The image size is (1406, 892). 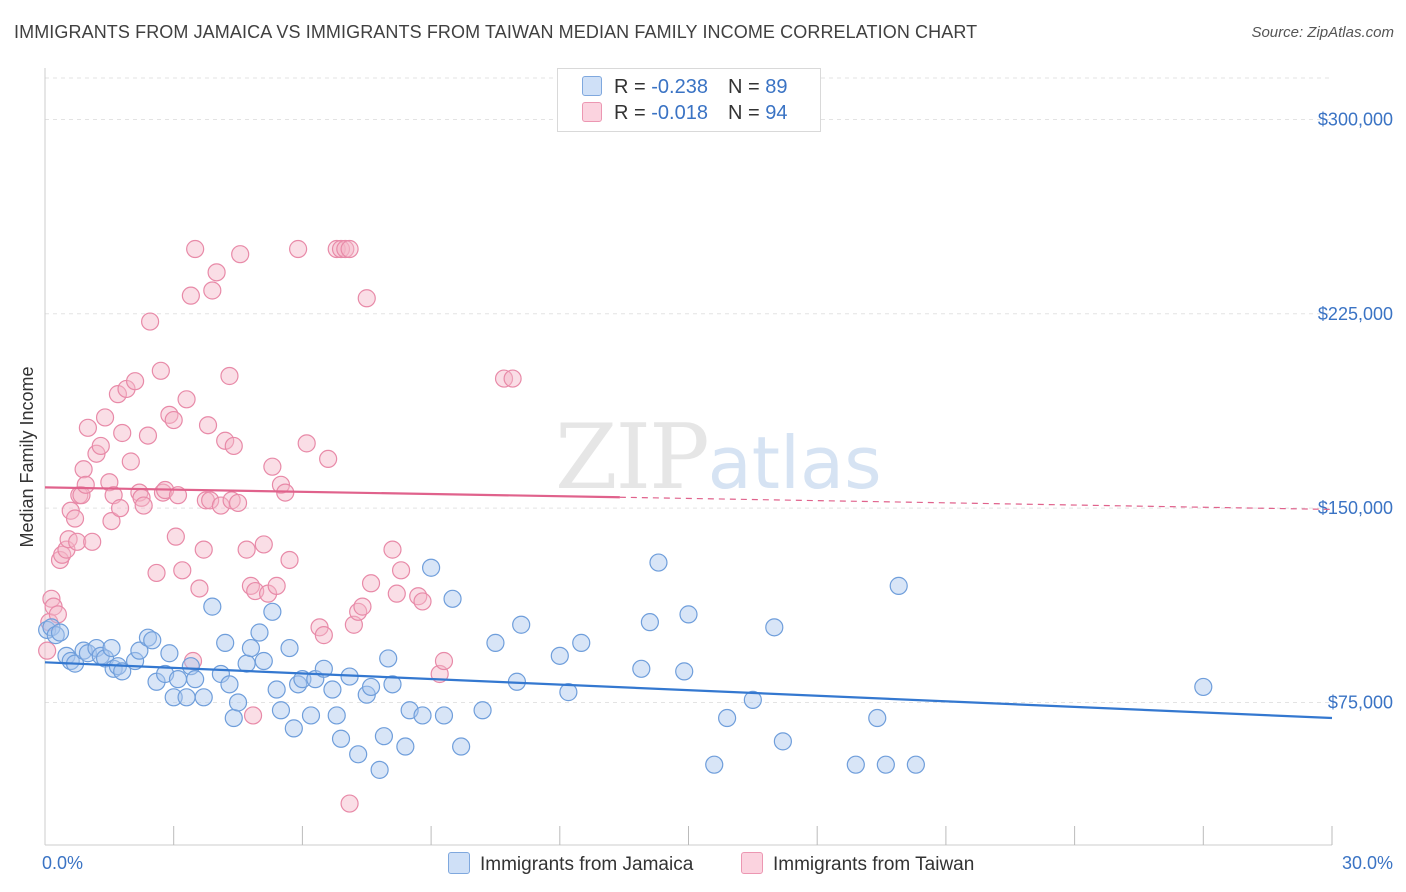 I want to click on y-tick-label: $75,000, so click(x=1360, y=702).